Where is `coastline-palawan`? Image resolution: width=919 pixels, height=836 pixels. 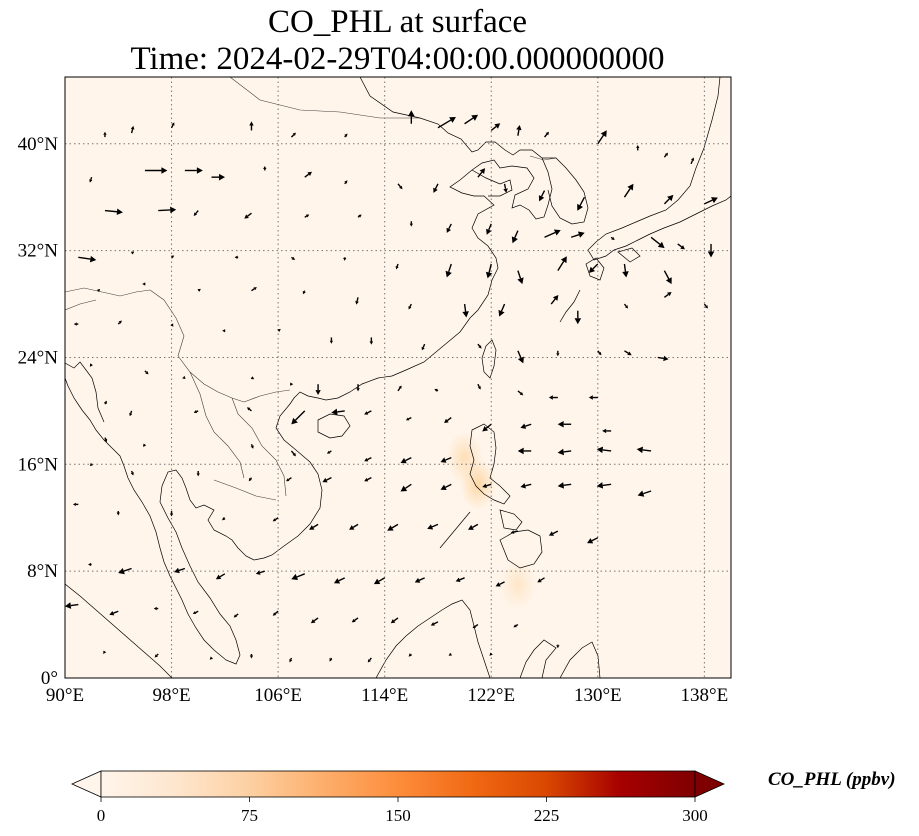 coastline-palawan is located at coordinates (455, 530).